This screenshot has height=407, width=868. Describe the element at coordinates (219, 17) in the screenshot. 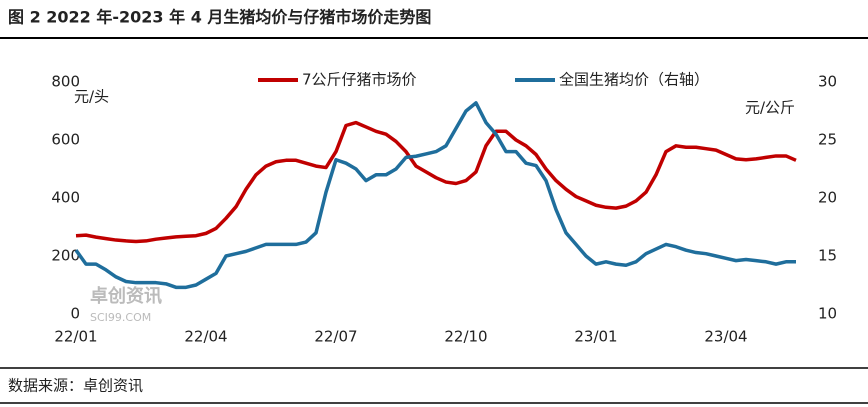

I see `chart-title: 图 2 2022 年-2023 年 4 月生猪均价与仔猪市场价走势图` at that location.